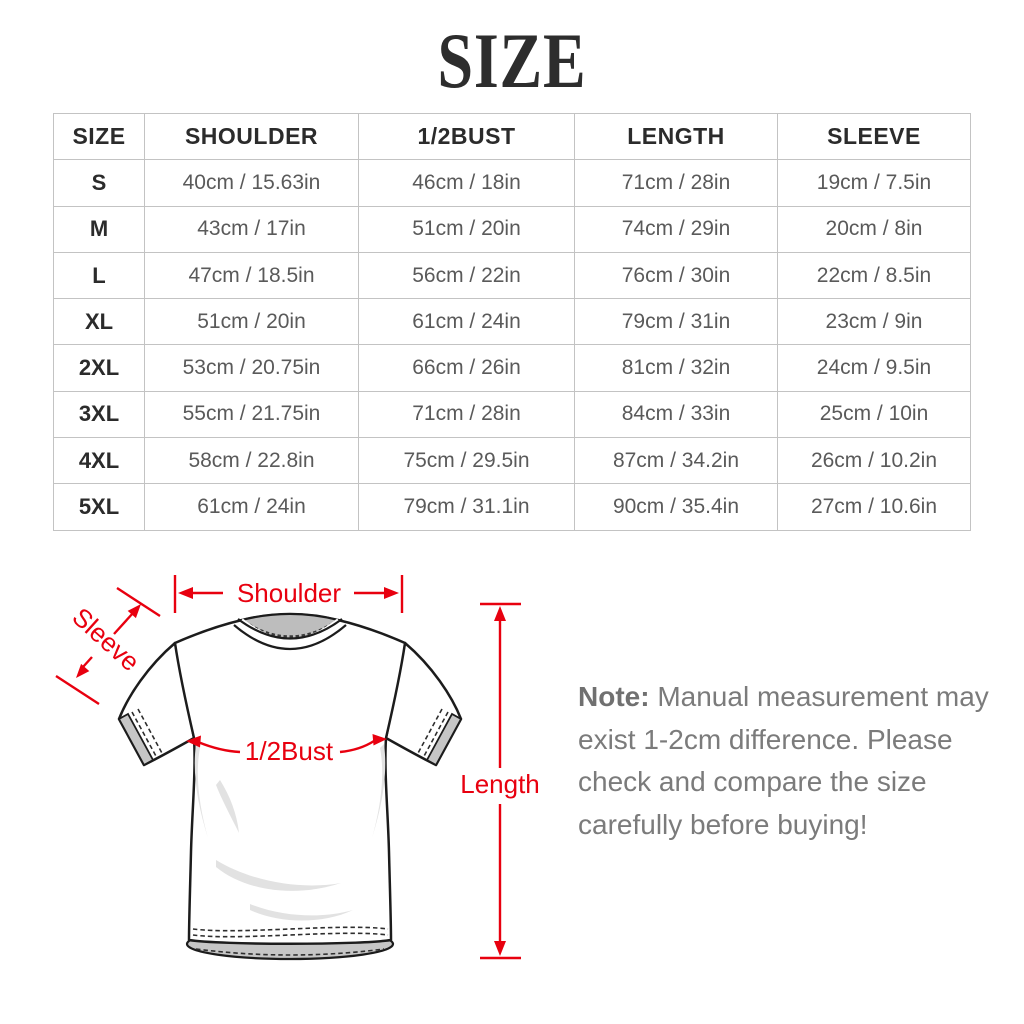 This screenshot has width=1024, height=1024. Describe the element at coordinates (99, 414) in the screenshot. I see `size-cell: 3XL` at that location.